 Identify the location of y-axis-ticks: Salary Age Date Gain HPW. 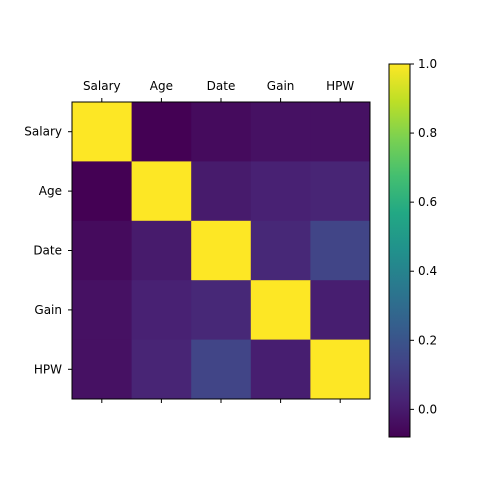
(48, 250).